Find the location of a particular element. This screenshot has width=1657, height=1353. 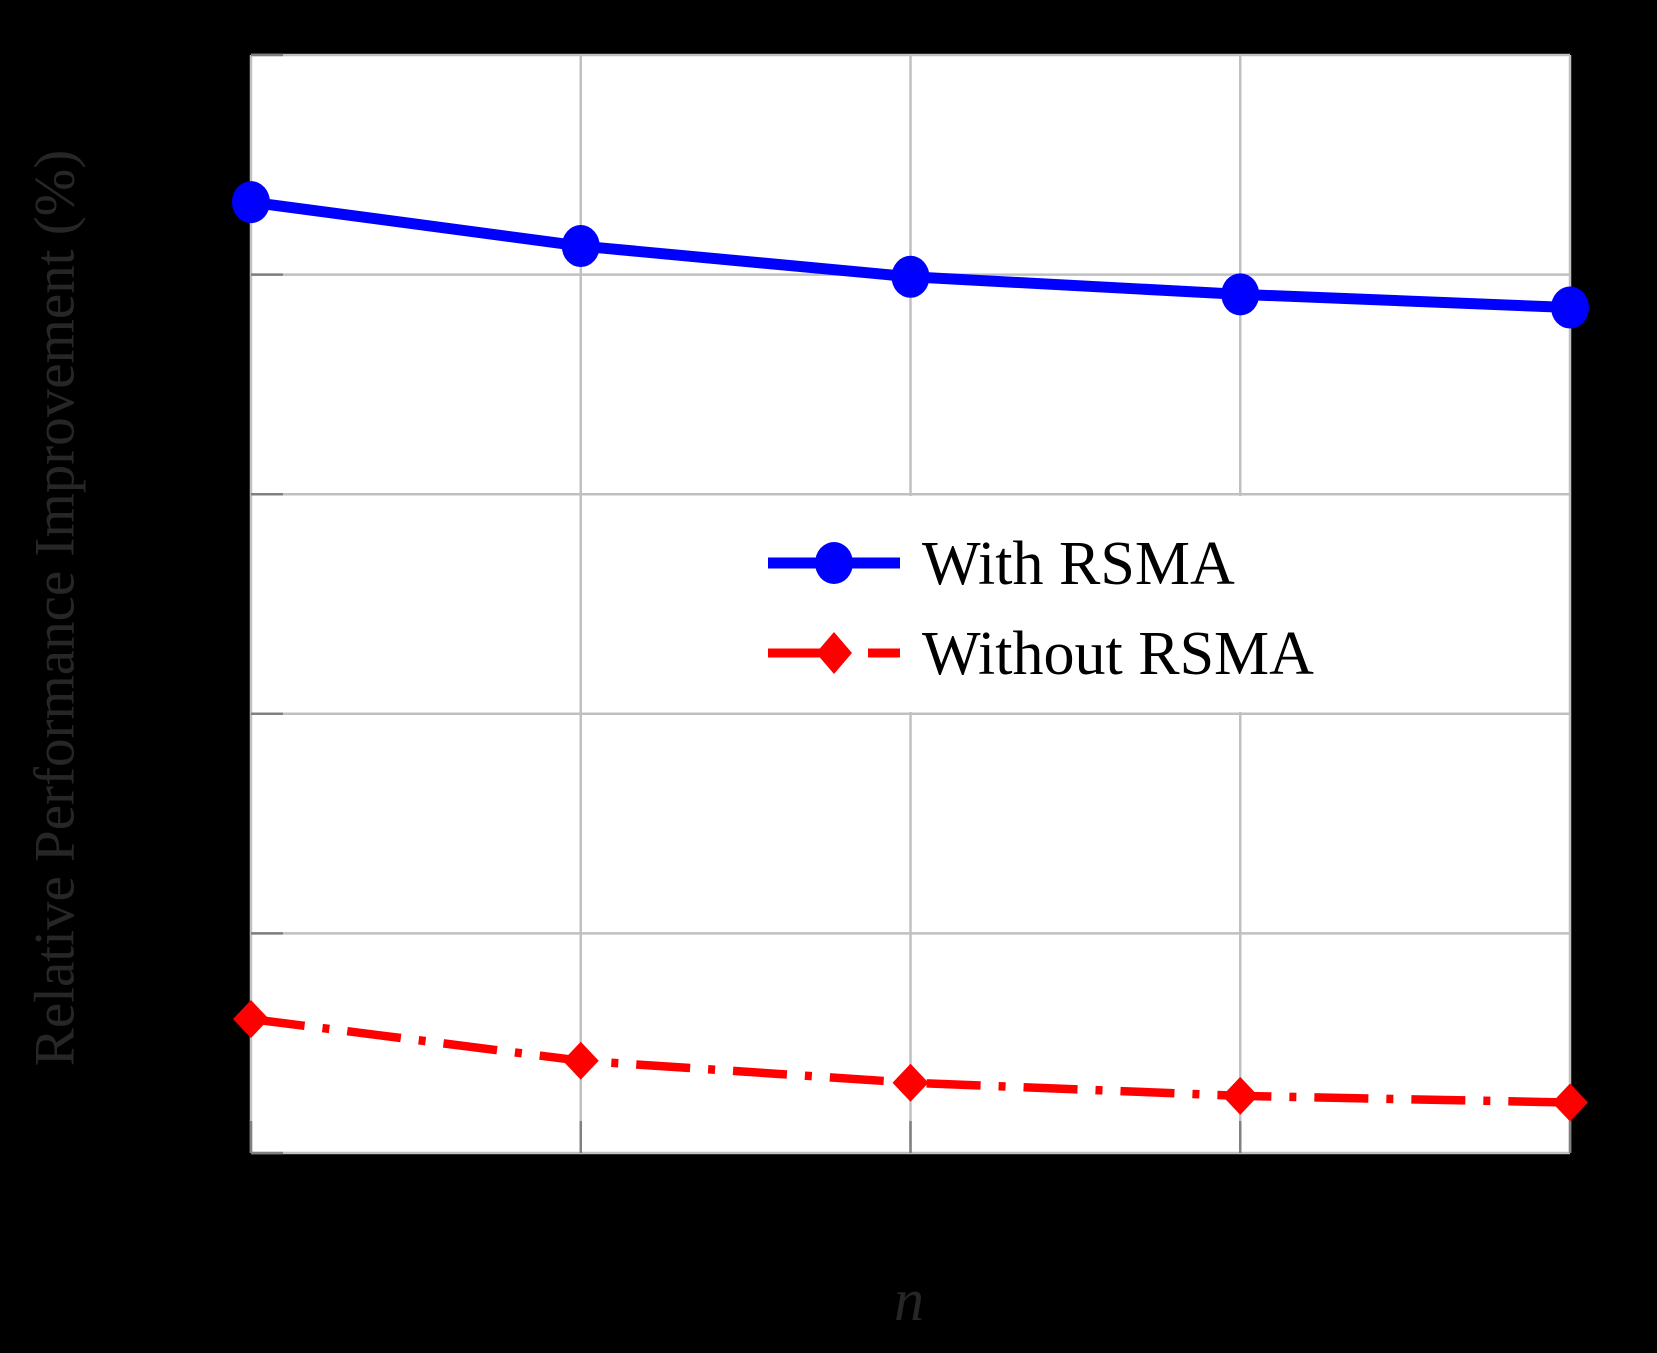

y-axis-label: Relative Performance Improvement (%) is located at coordinates (55, 608).